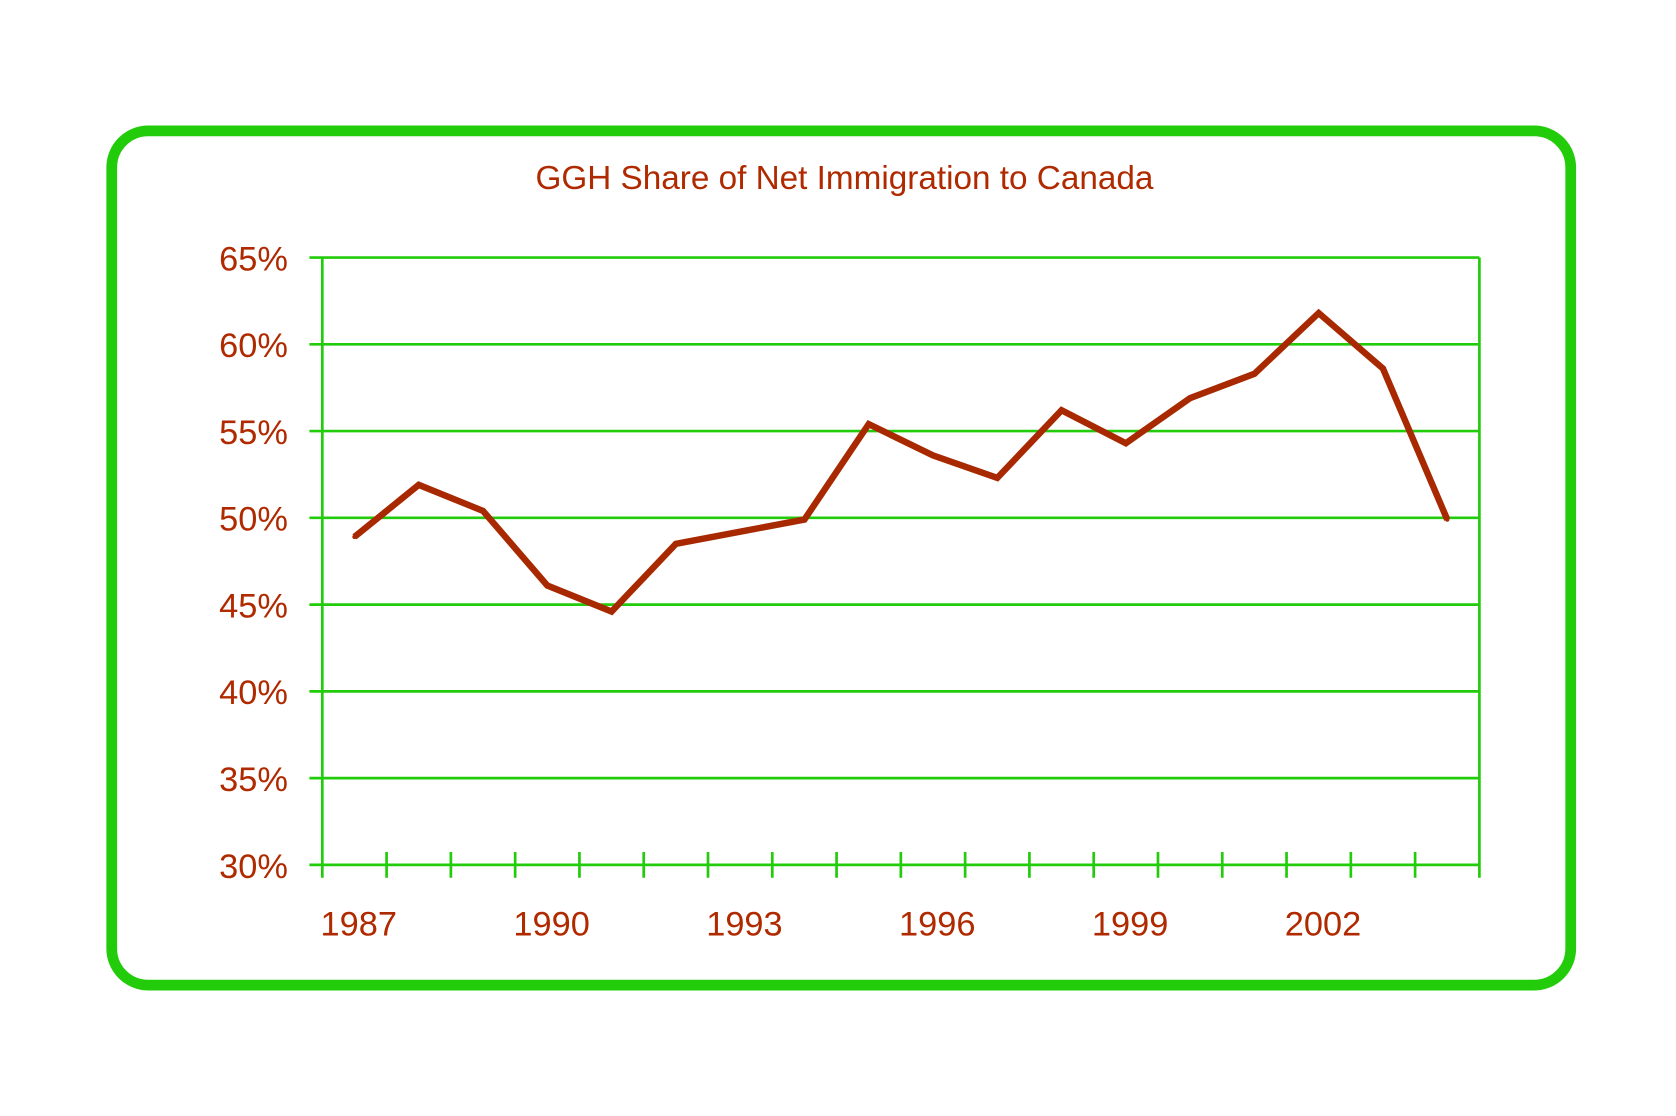 This screenshot has height=1116, width=1676. Describe the element at coordinates (359, 925) in the screenshot. I see `x-tick-label: 1987` at that location.